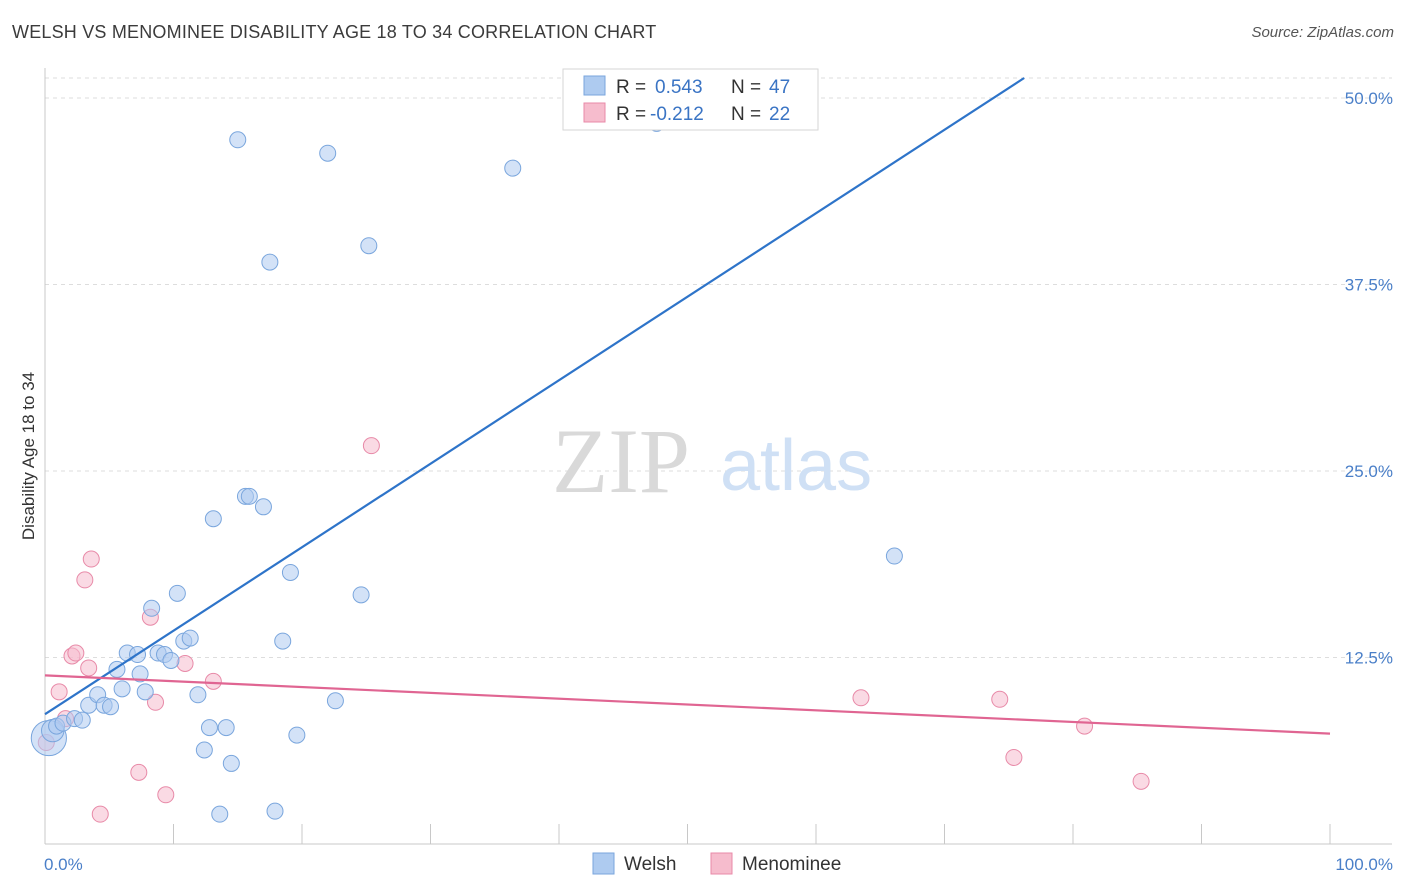 The image size is (1406, 892). What do you see at coordinates (1369, 98) in the screenshot?
I see `y-tick-label: 50.0%` at bounding box center [1369, 98].